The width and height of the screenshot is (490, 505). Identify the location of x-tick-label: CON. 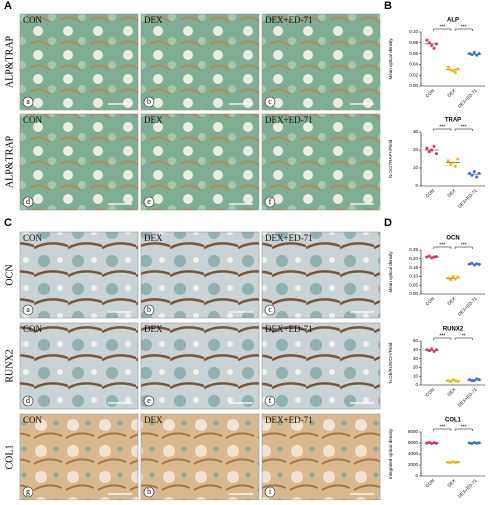
(430, 392).